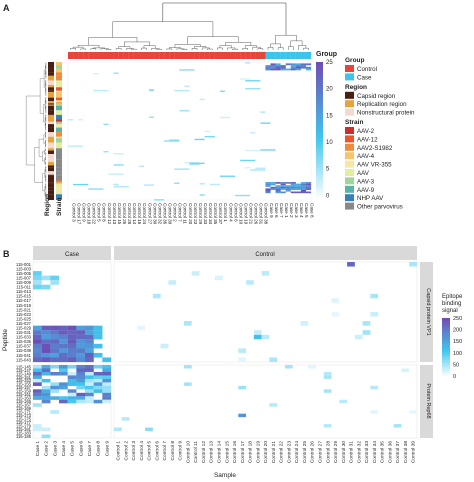  Describe the element at coordinates (190, 55) in the screenshot. I see `group-annotation-bar` at that location.